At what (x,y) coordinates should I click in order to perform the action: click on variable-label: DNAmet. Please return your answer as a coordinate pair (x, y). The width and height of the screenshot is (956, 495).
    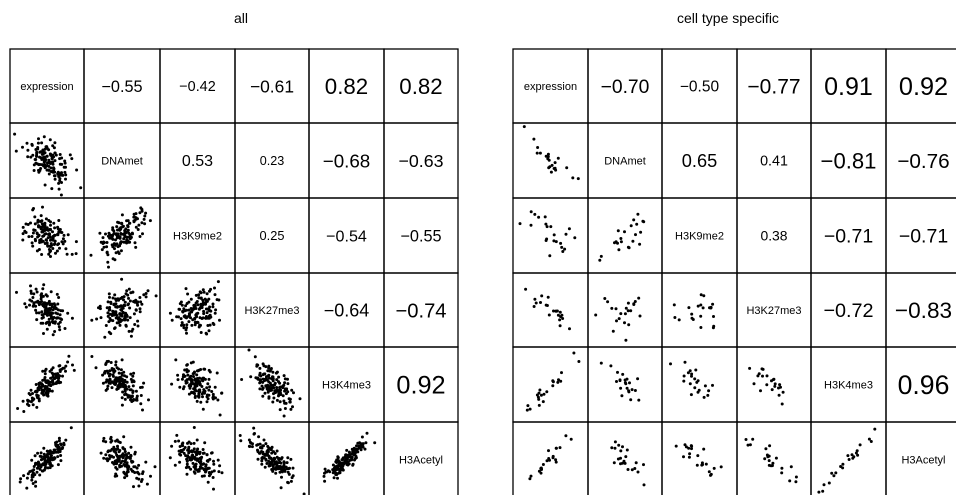
    Looking at the image, I should click on (625, 162).